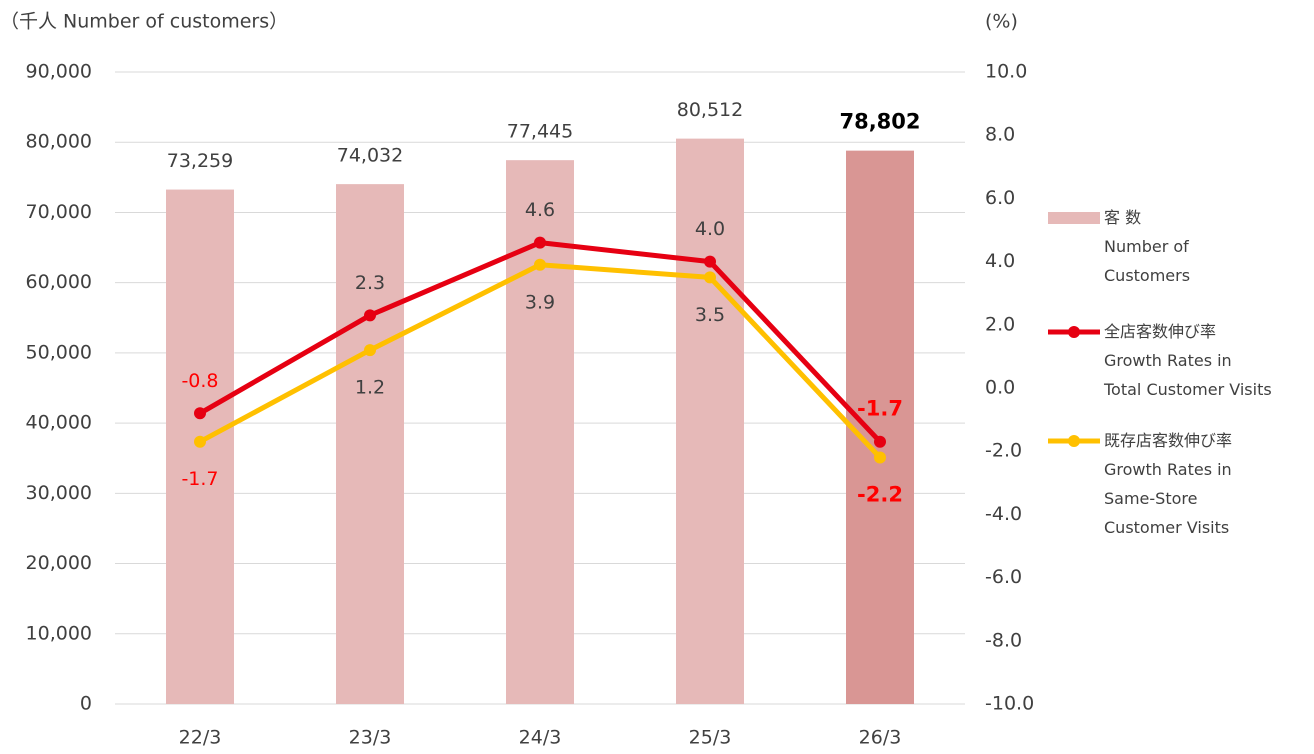 This screenshot has height=754, width=1314. Describe the element at coordinates (1003, 577) in the screenshot. I see `y2-tick-label: -6.0` at that location.